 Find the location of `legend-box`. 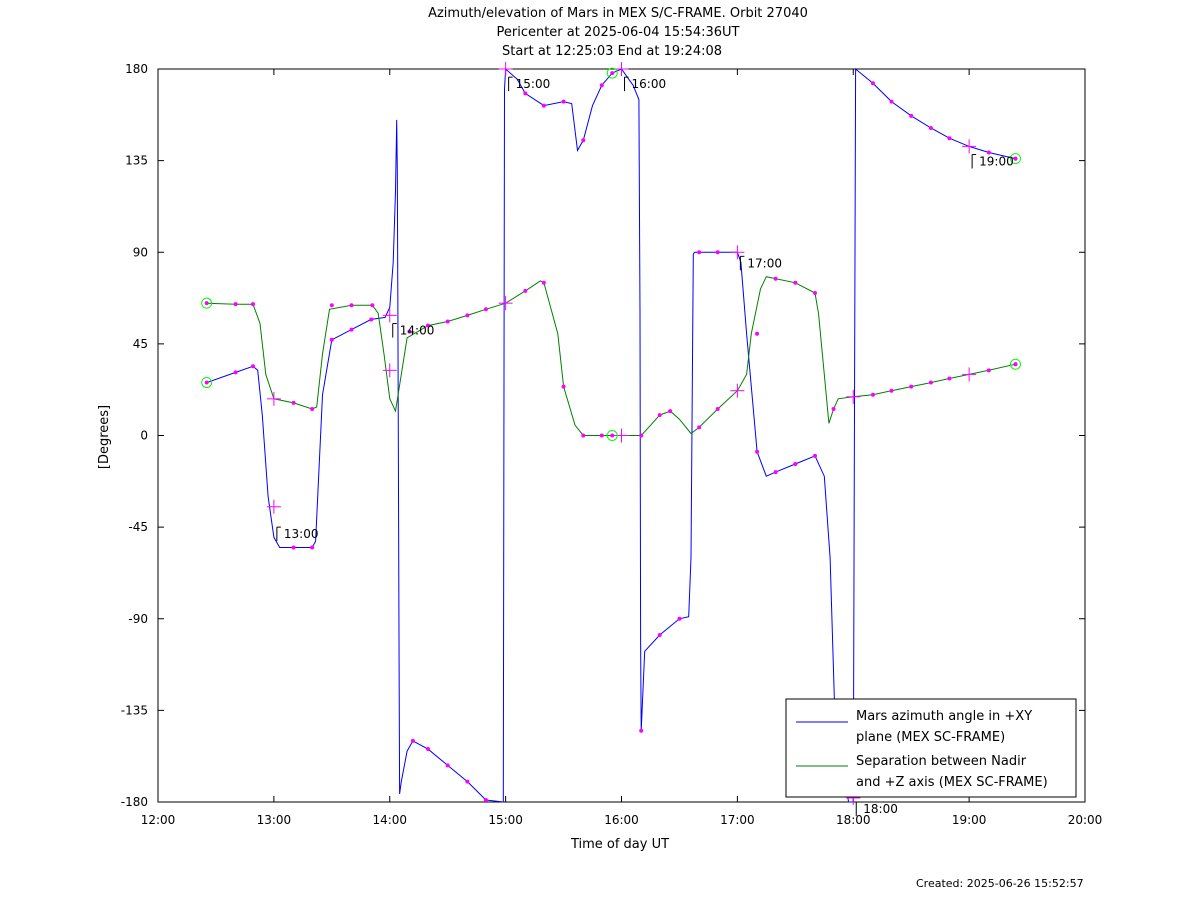

legend-box is located at coordinates (931, 748).